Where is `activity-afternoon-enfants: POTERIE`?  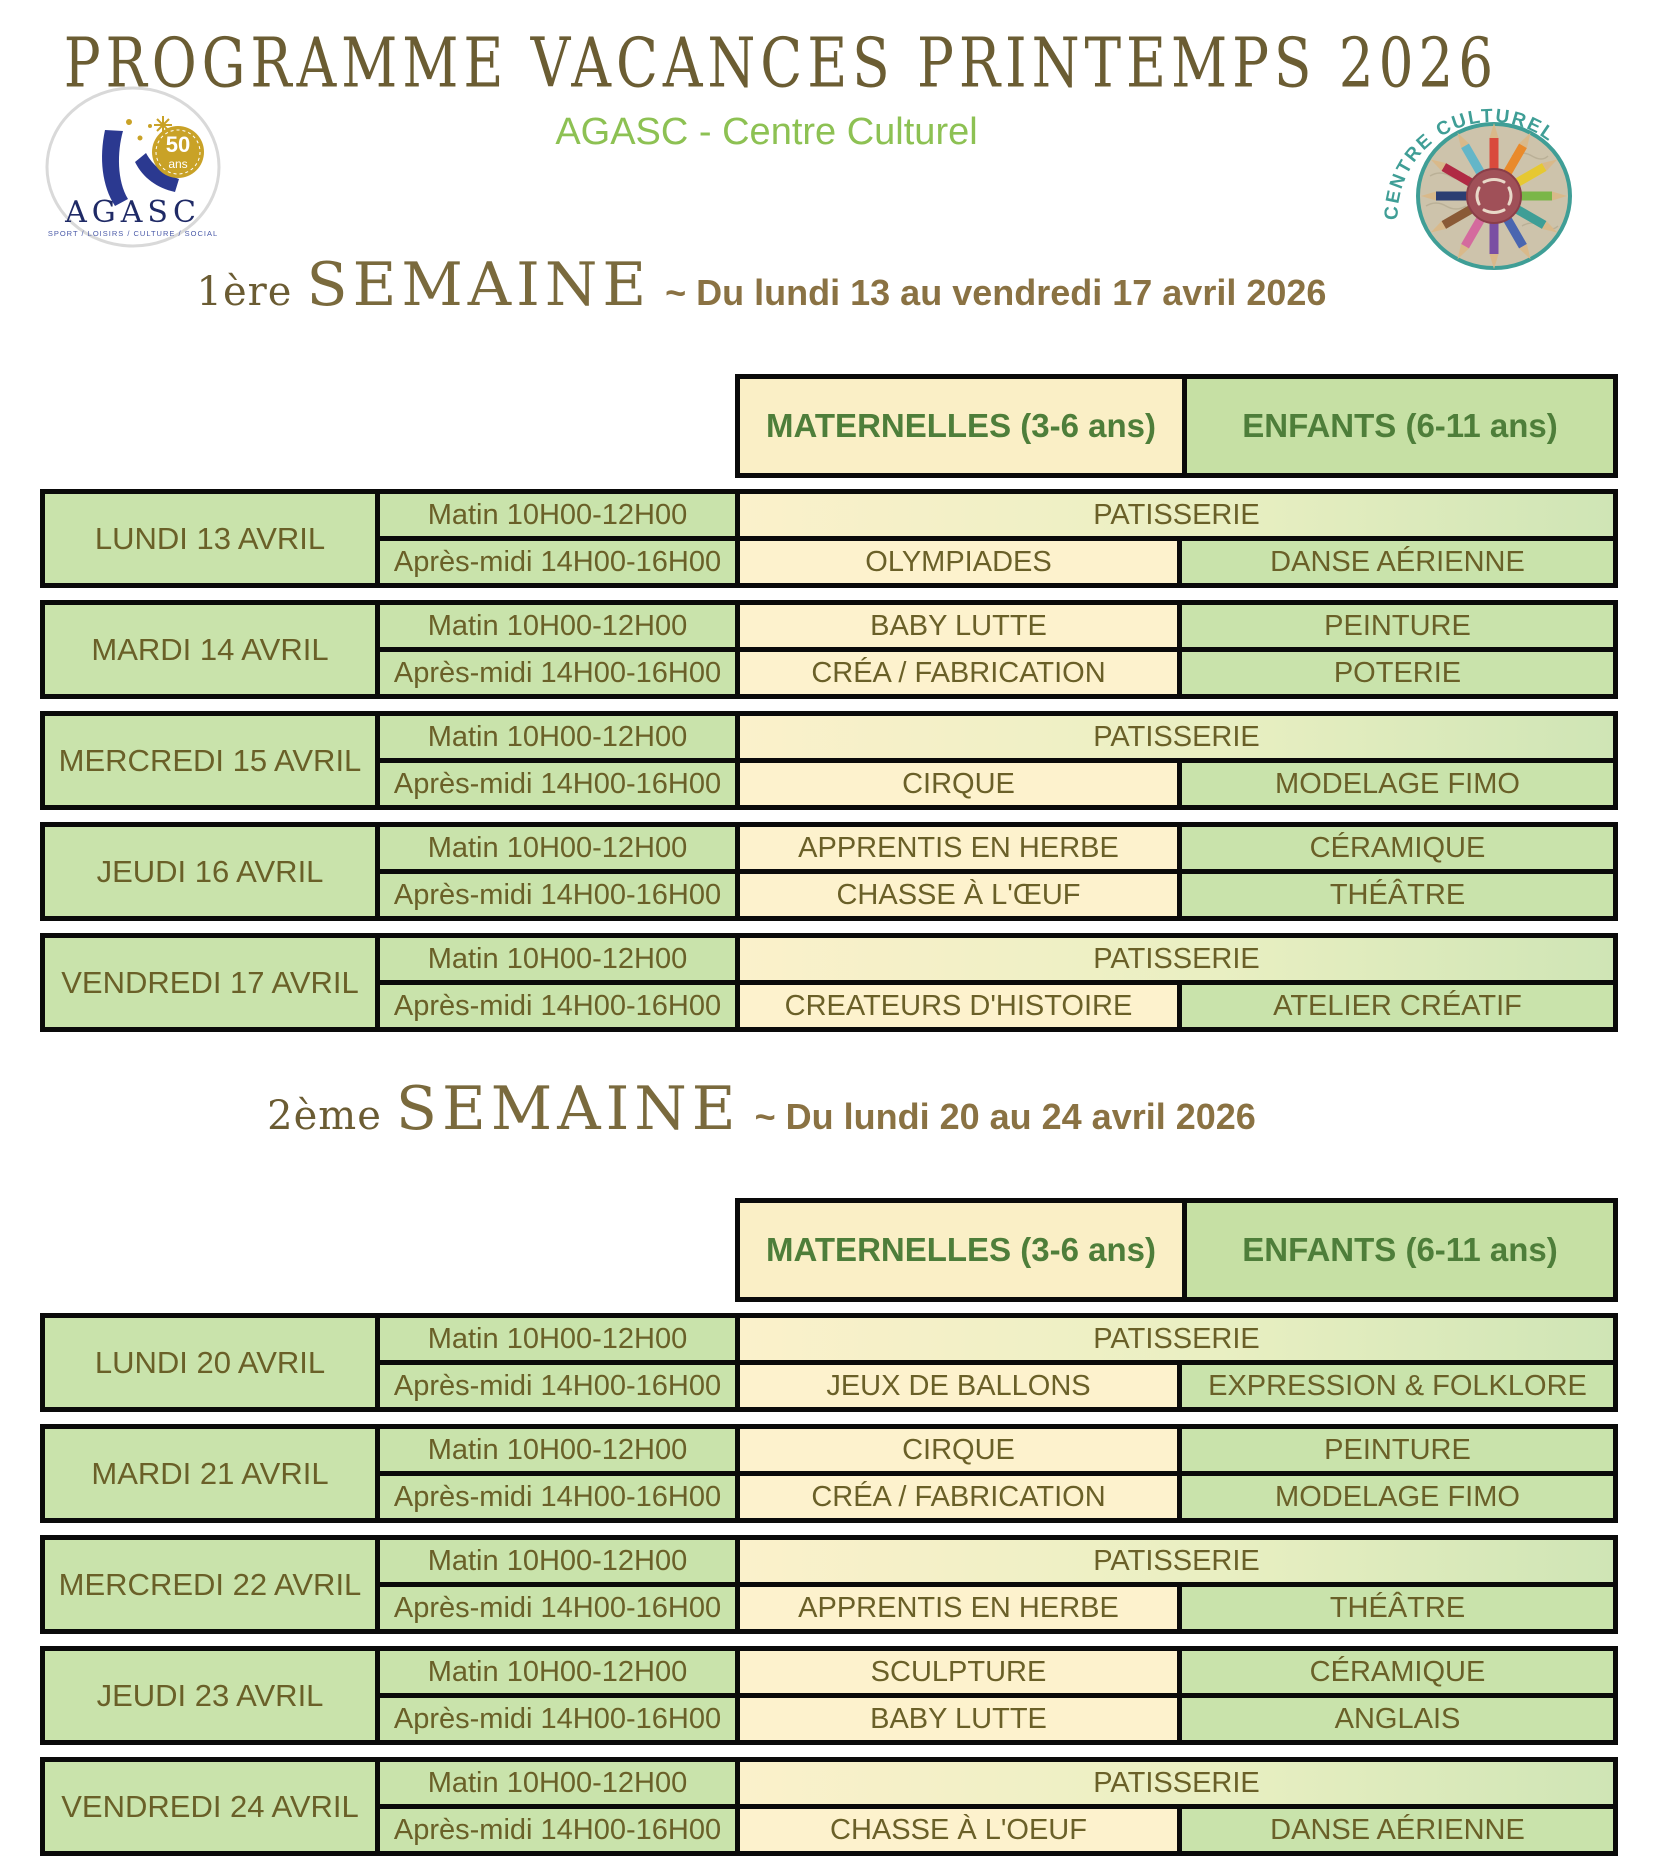
activity-afternoon-enfants: POTERIE is located at coordinates (1397, 673).